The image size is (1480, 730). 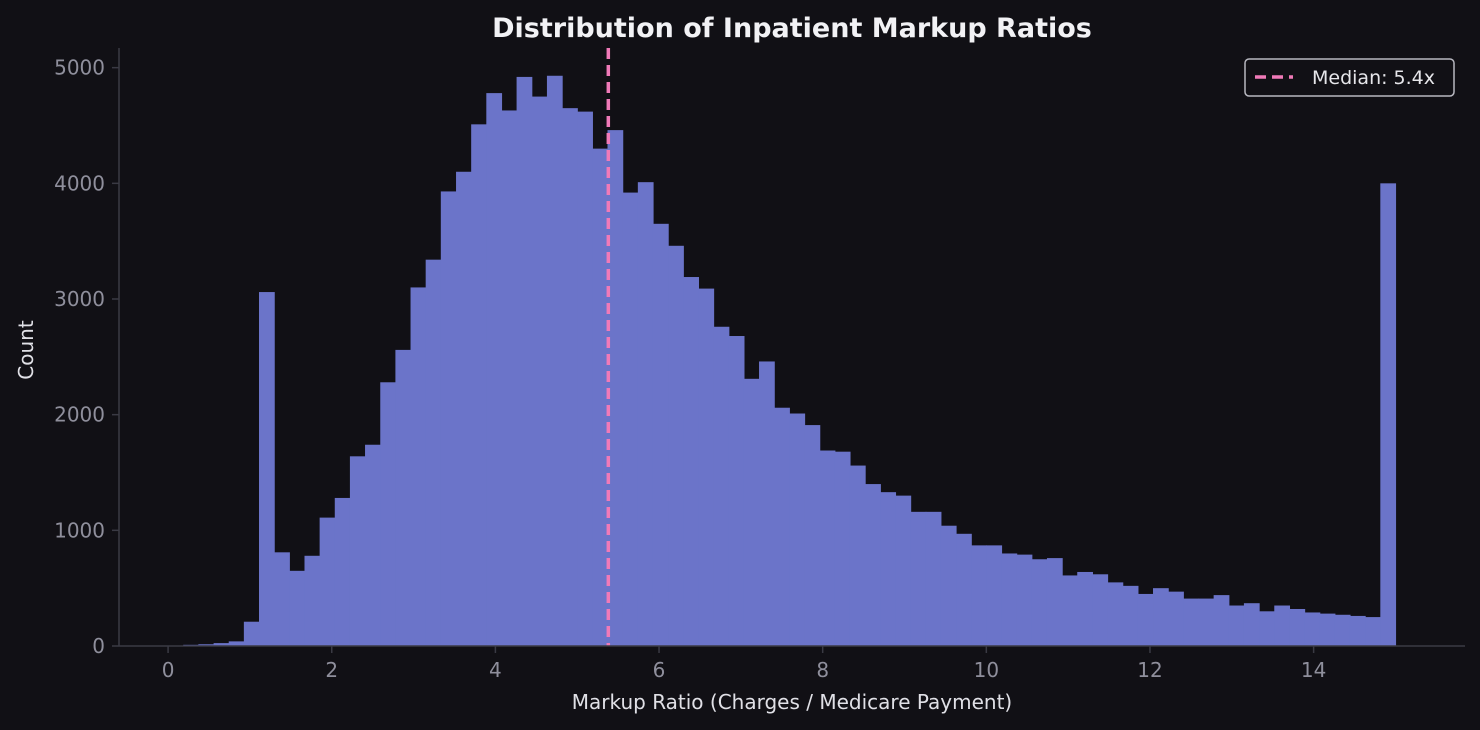 What do you see at coordinates (744, 664) in the screenshot?
I see `x-axis-ticks: 0 2 4 6 8 10 12 14` at bounding box center [744, 664].